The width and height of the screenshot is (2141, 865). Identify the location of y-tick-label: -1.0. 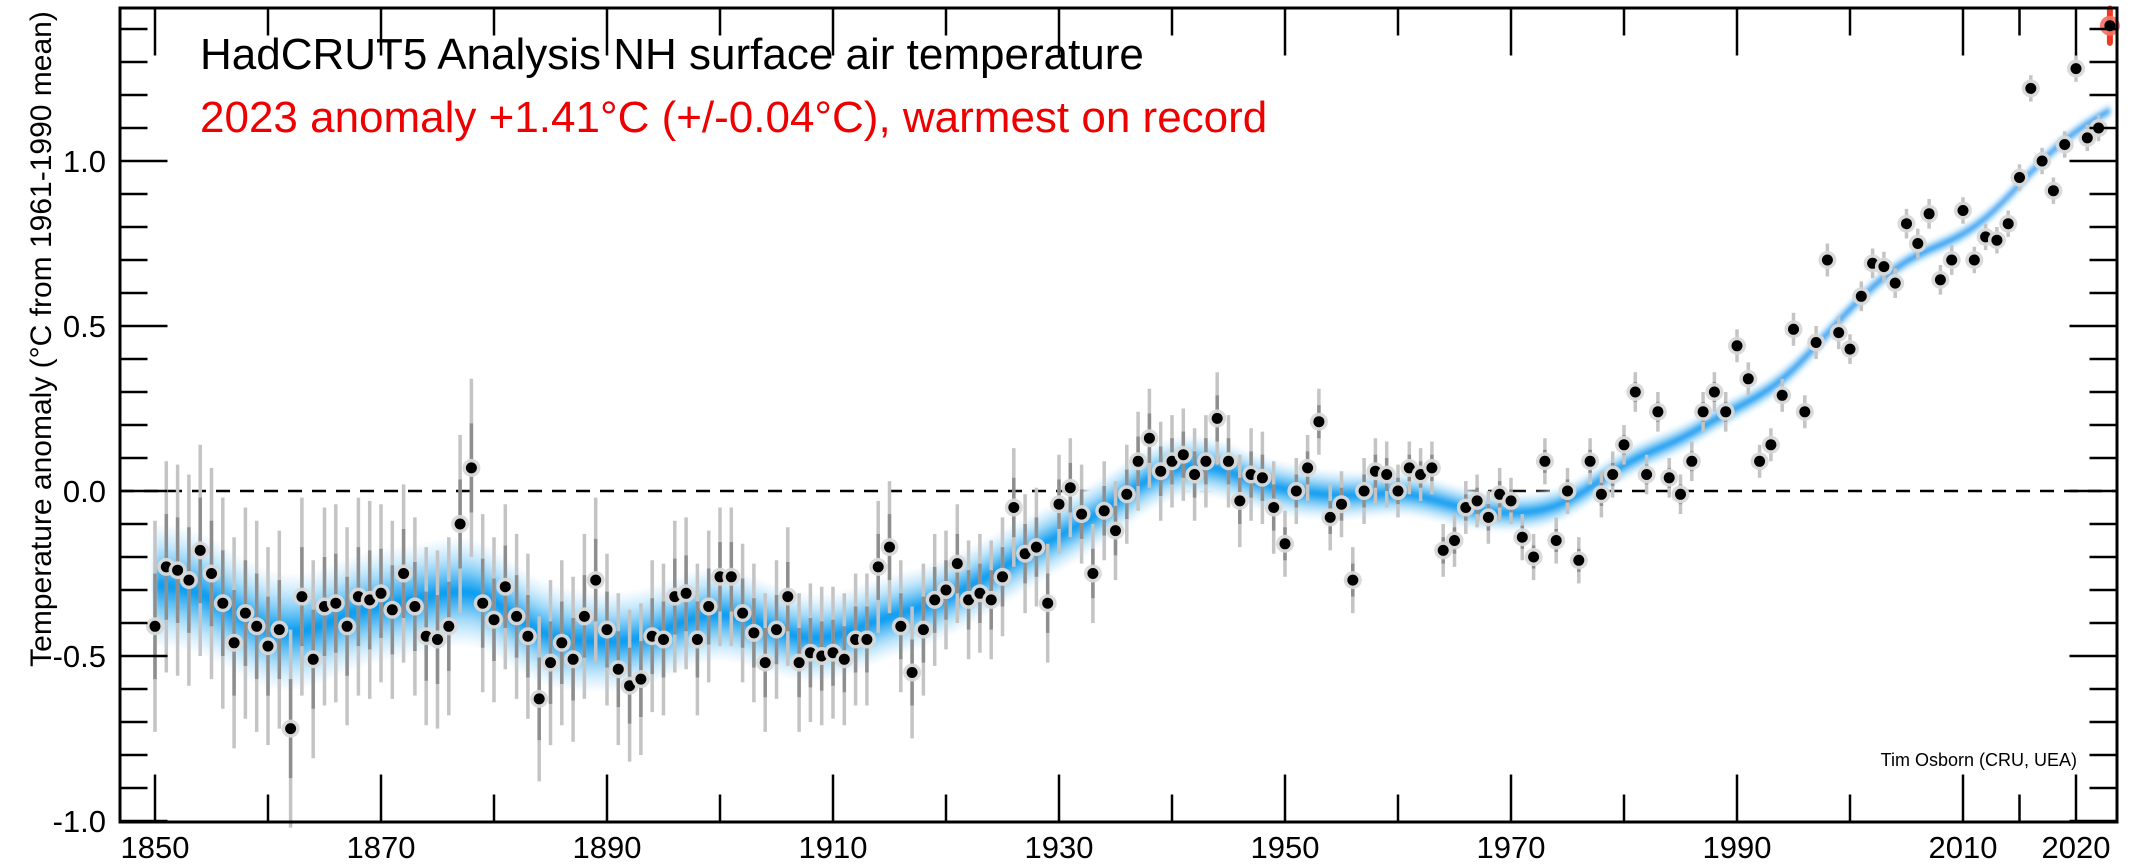
(79, 821).